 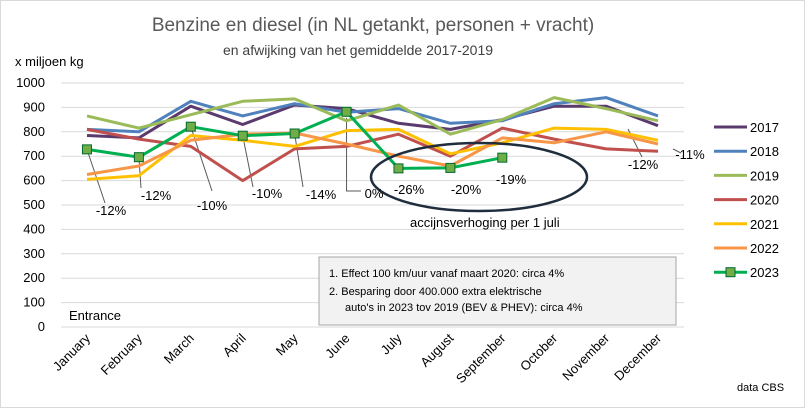 I want to click on annotation-6: 0%, so click(x=374, y=193).